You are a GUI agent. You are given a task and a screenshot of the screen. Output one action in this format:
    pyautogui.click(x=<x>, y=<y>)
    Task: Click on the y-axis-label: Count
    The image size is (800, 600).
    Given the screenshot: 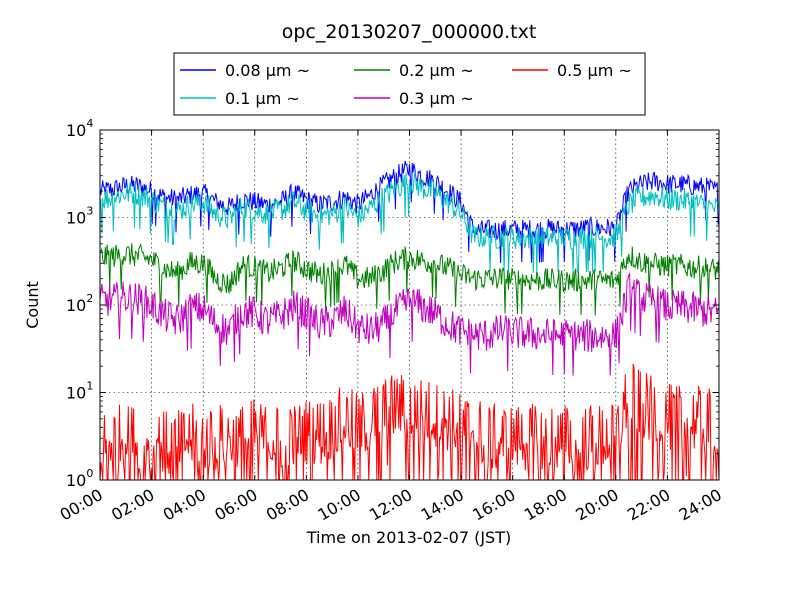 What is the action you would take?
    pyautogui.click(x=32, y=305)
    